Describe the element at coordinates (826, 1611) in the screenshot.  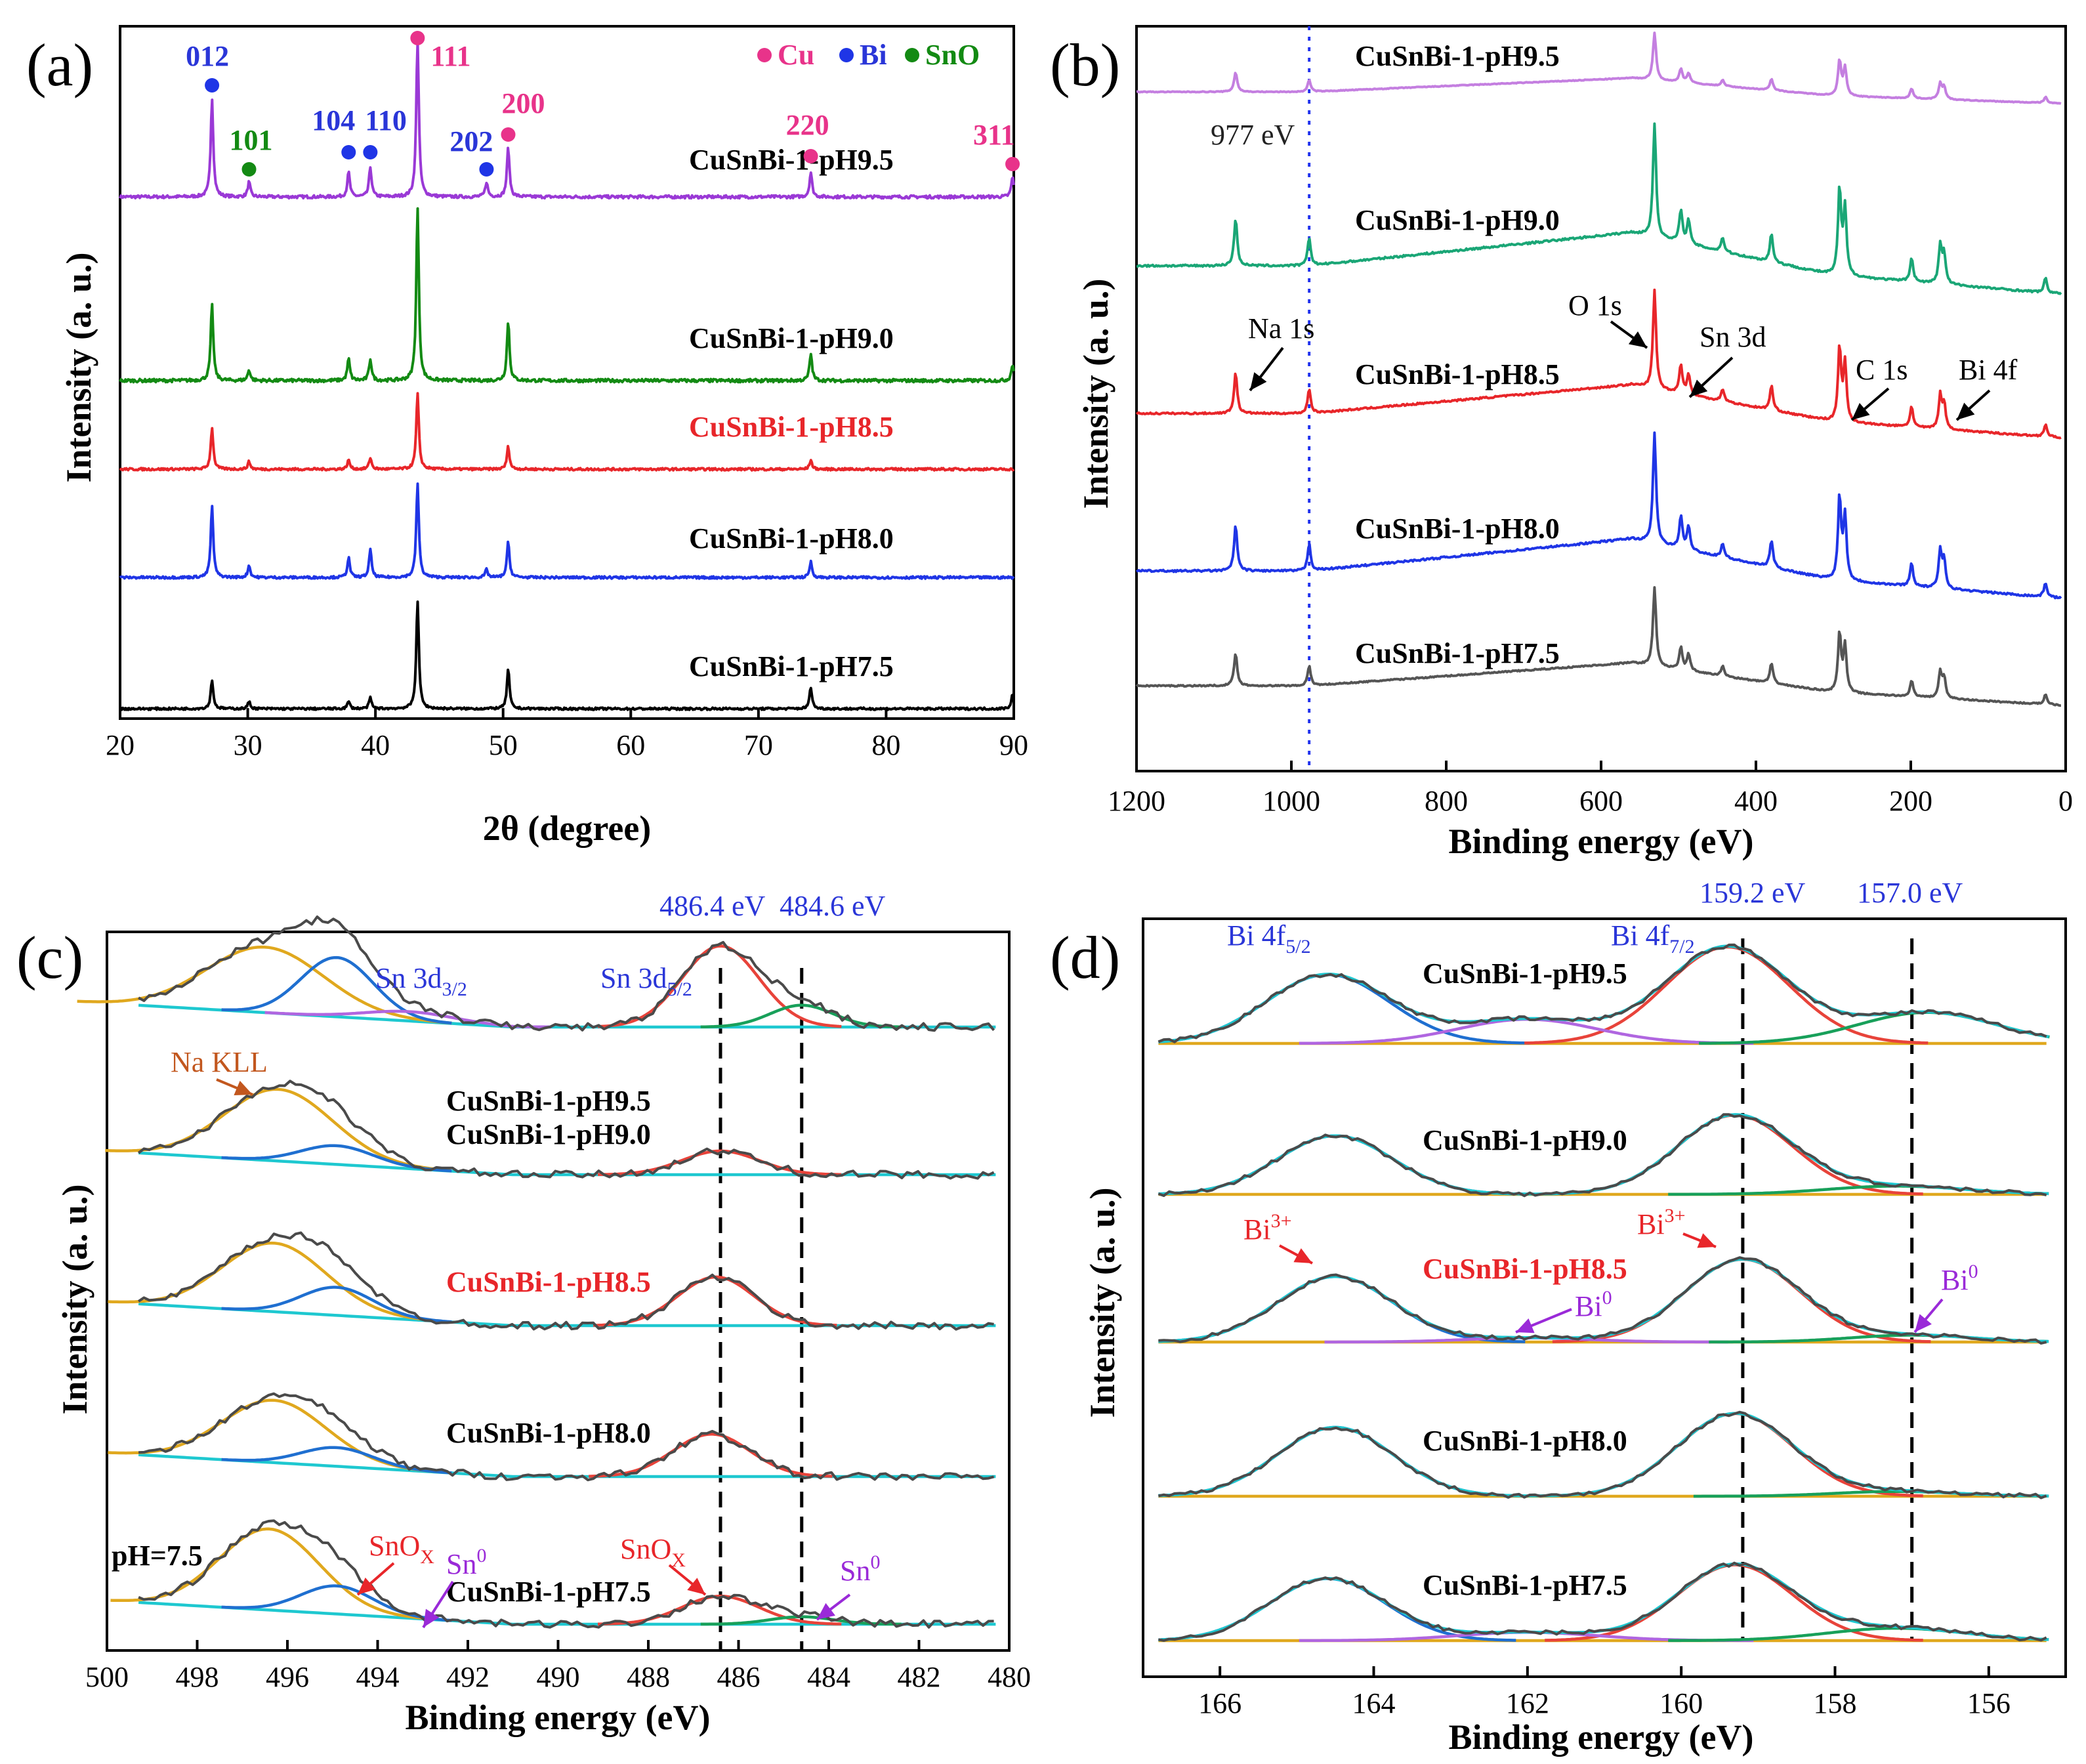
I see `panel-c-arrow-sn0-right-head` at that location.